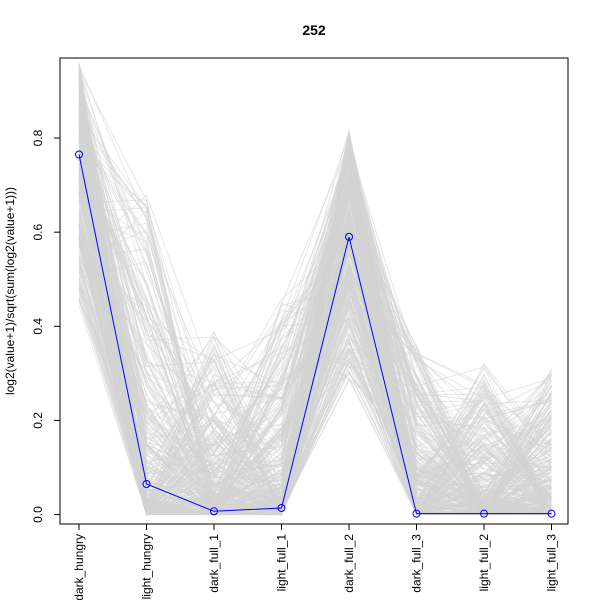 This screenshot has height=600, width=600. I want to click on highlight-point-dark_hungry, so click(79, 154).